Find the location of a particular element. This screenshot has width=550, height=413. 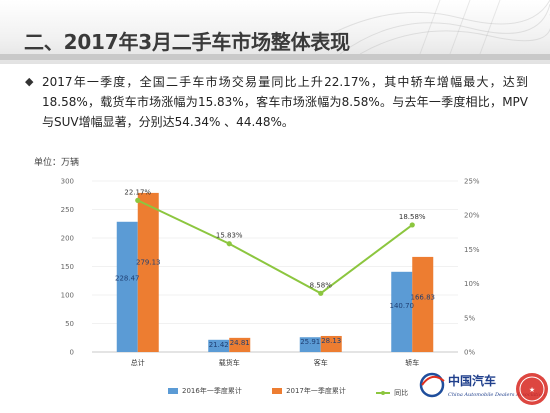

y-tick-label: 200 is located at coordinates (67, 239).